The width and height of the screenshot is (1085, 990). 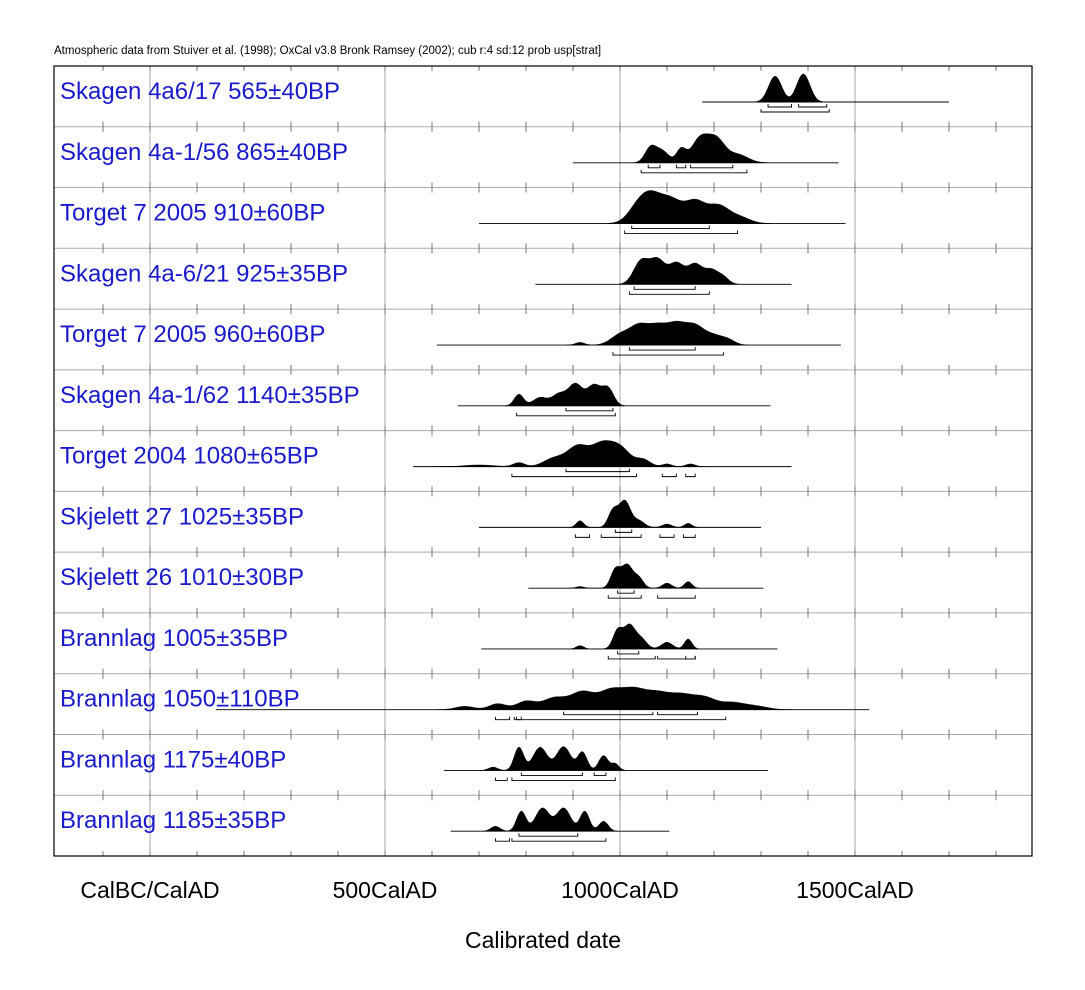 I want to click on sample-row: Skagen 4a-1/62 1140±35BP, so click(x=415, y=399).